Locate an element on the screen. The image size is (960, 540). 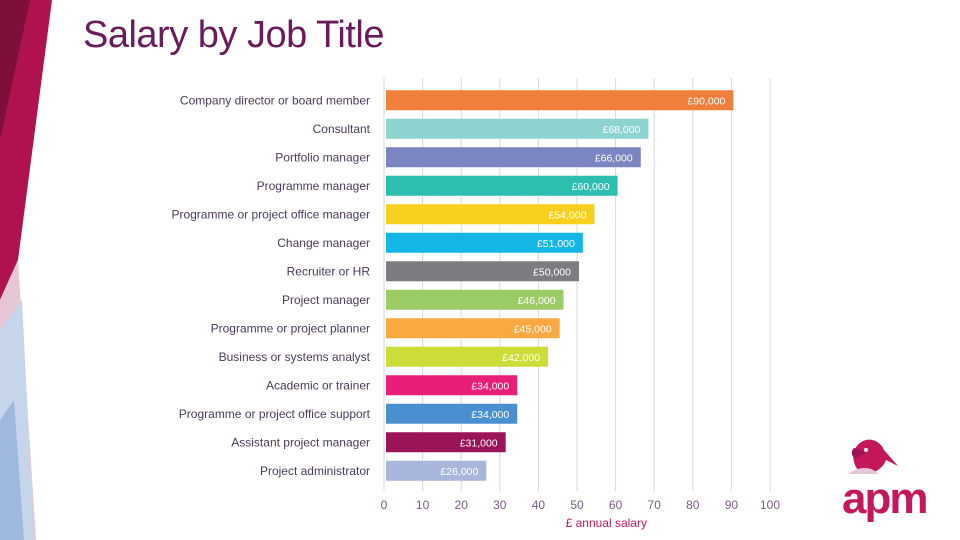
bar-value-label: £51,000 is located at coordinates (556, 244).